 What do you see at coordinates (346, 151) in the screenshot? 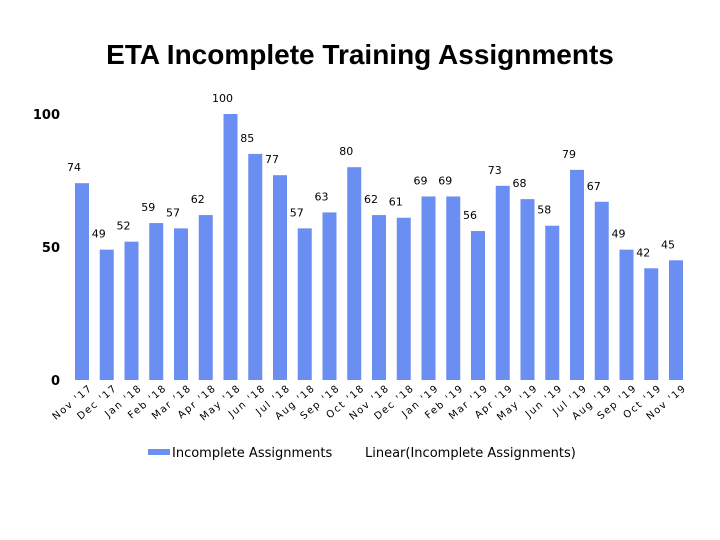
I see `data-label: 80` at bounding box center [346, 151].